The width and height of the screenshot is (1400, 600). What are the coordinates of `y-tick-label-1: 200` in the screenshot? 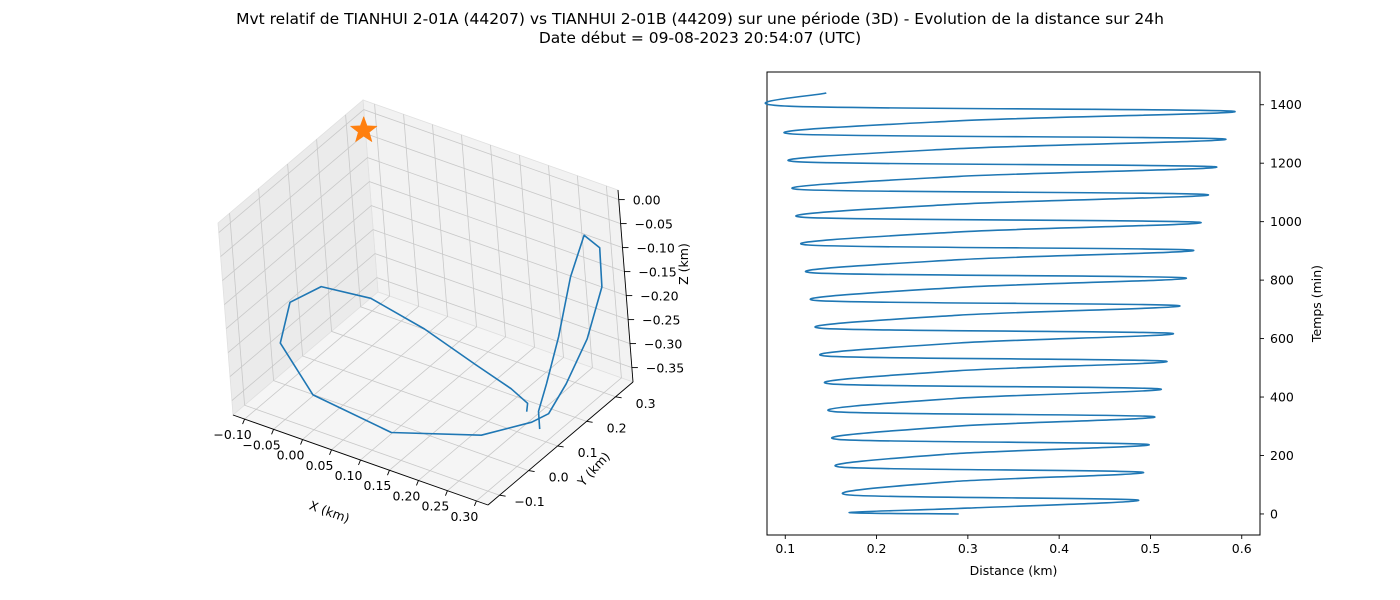 It's located at (1282, 455).